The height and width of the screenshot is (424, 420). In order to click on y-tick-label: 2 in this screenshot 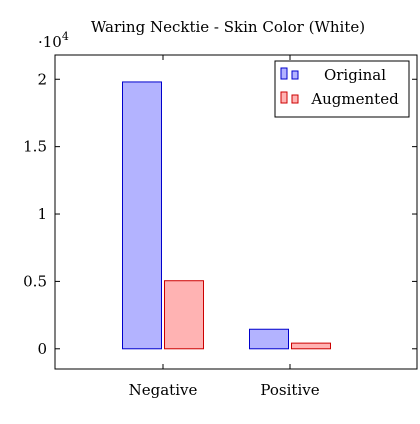, I will do `click(42, 79)`.